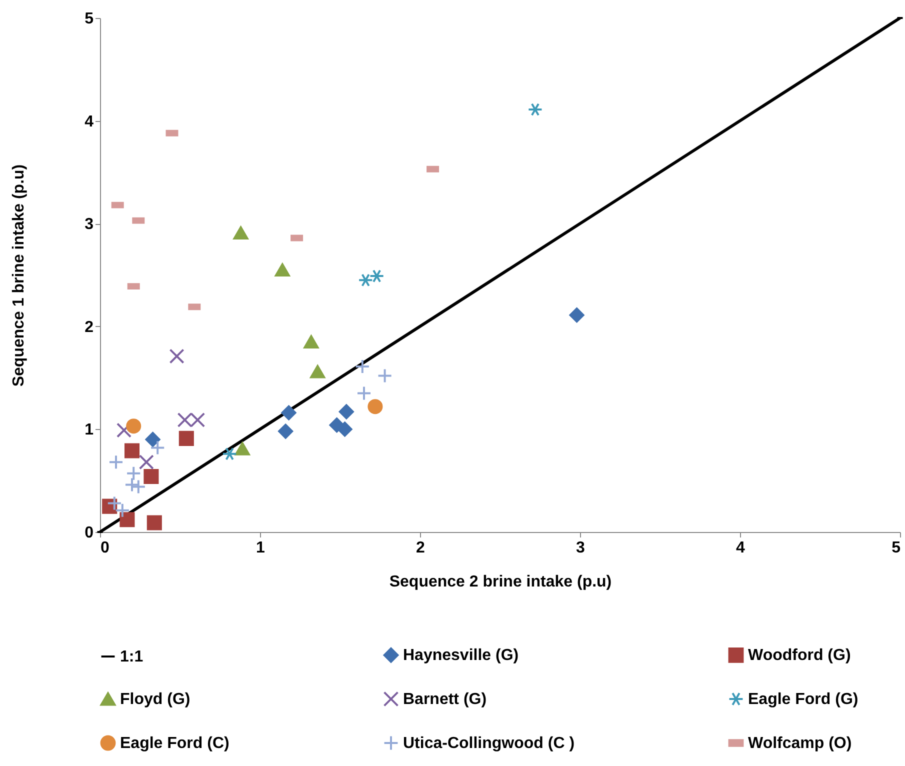 The height and width of the screenshot is (766, 905). What do you see at coordinates (500, 582) in the screenshot?
I see `x-axis-title: Sequence 2 brine intake (p.u)` at bounding box center [500, 582].